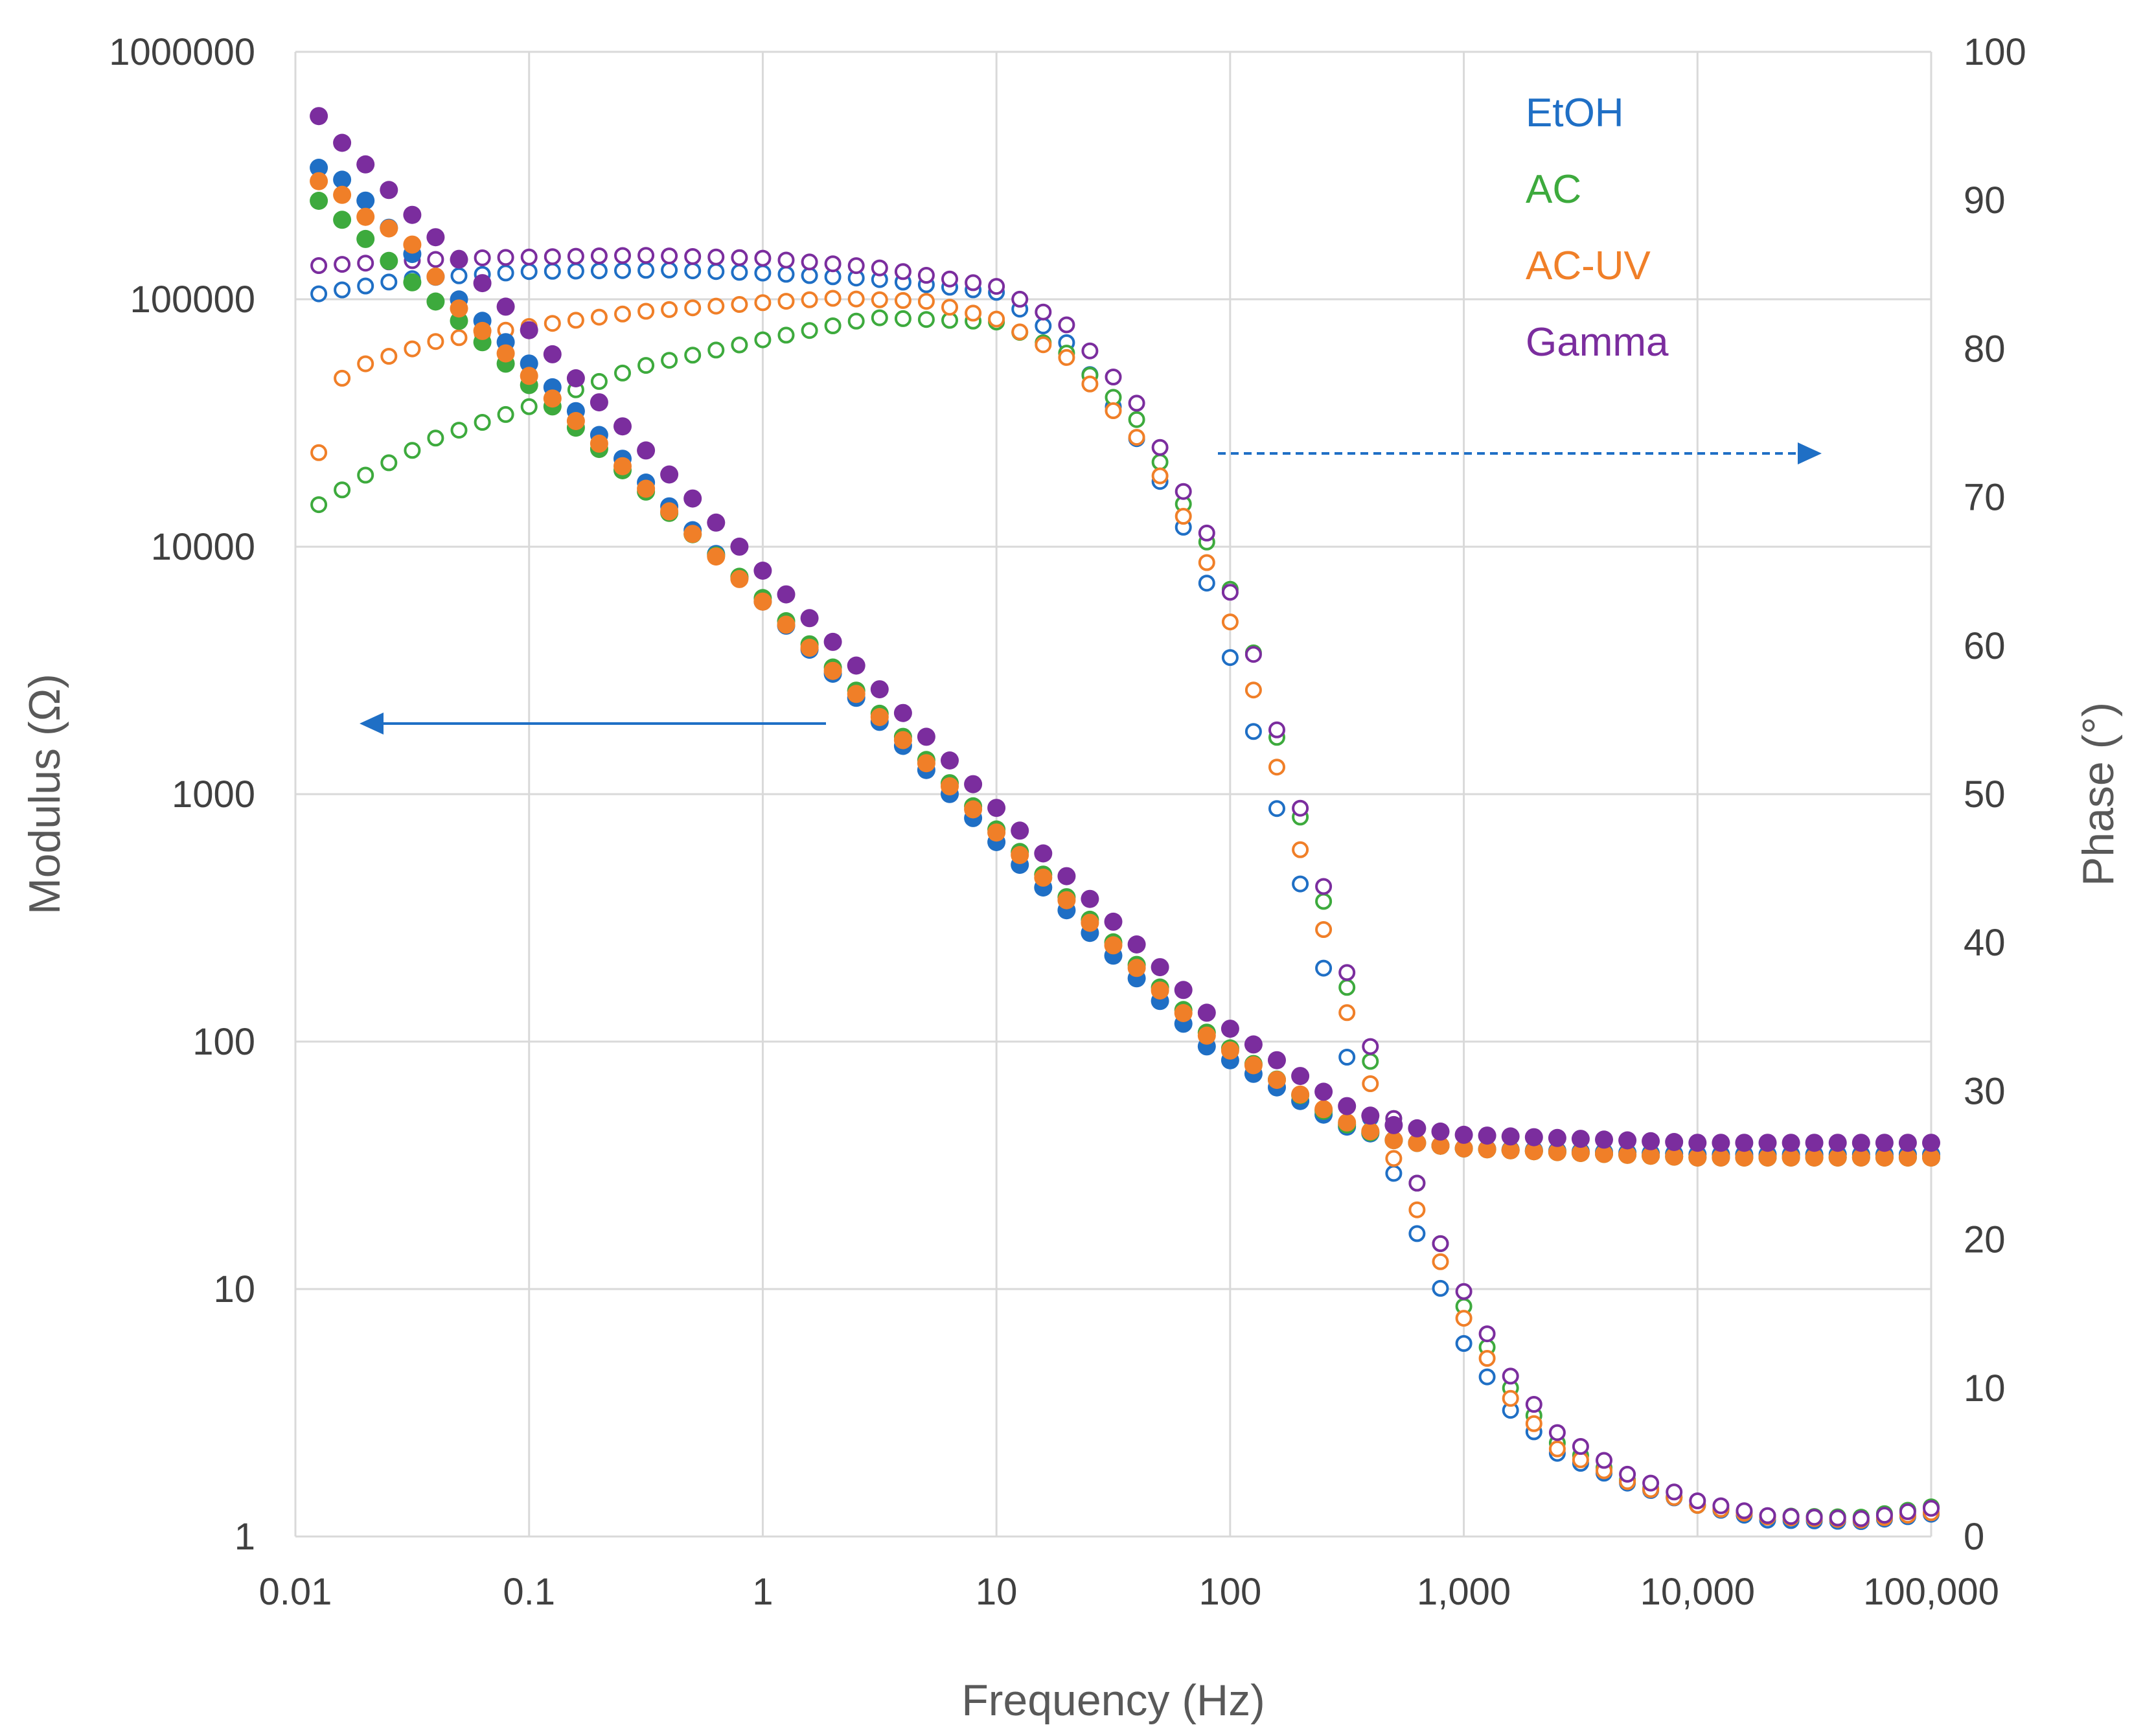 The height and width of the screenshot is (1736, 2132). I want to click on legend-label-gamma: Gamma, so click(1597, 342).